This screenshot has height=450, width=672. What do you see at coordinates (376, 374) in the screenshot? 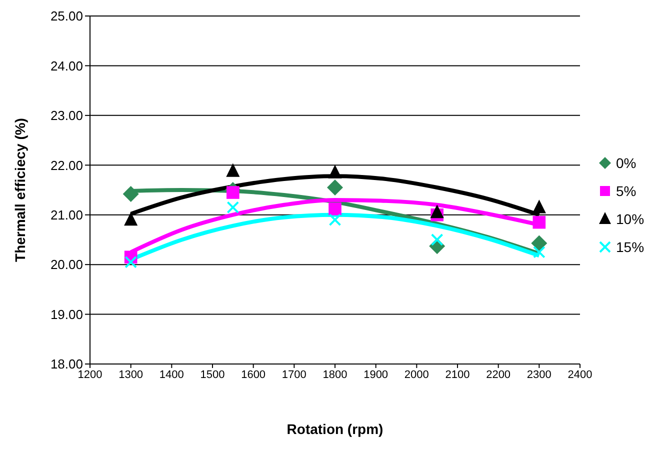
I see `x-tick-label: 1900` at bounding box center [376, 374].